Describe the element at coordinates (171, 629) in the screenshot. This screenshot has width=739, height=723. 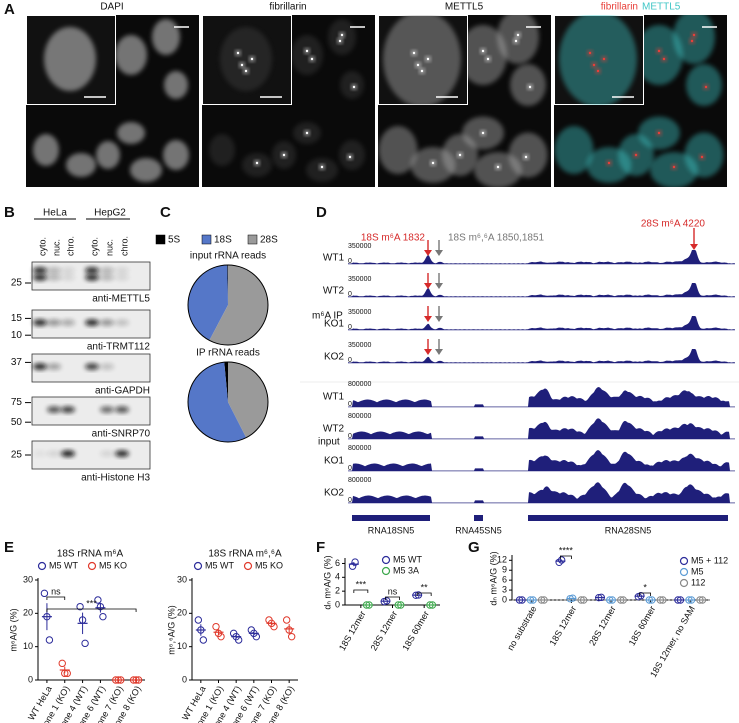
I see `y-axis-label: m⁶,⁶A/G (%)` at that location.